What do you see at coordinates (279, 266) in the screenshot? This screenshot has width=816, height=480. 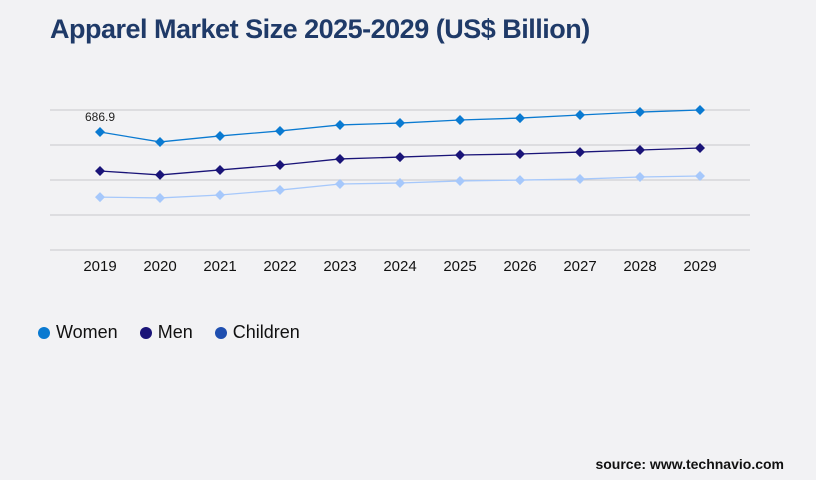 I see `x-tick-label: 2022` at bounding box center [279, 266].